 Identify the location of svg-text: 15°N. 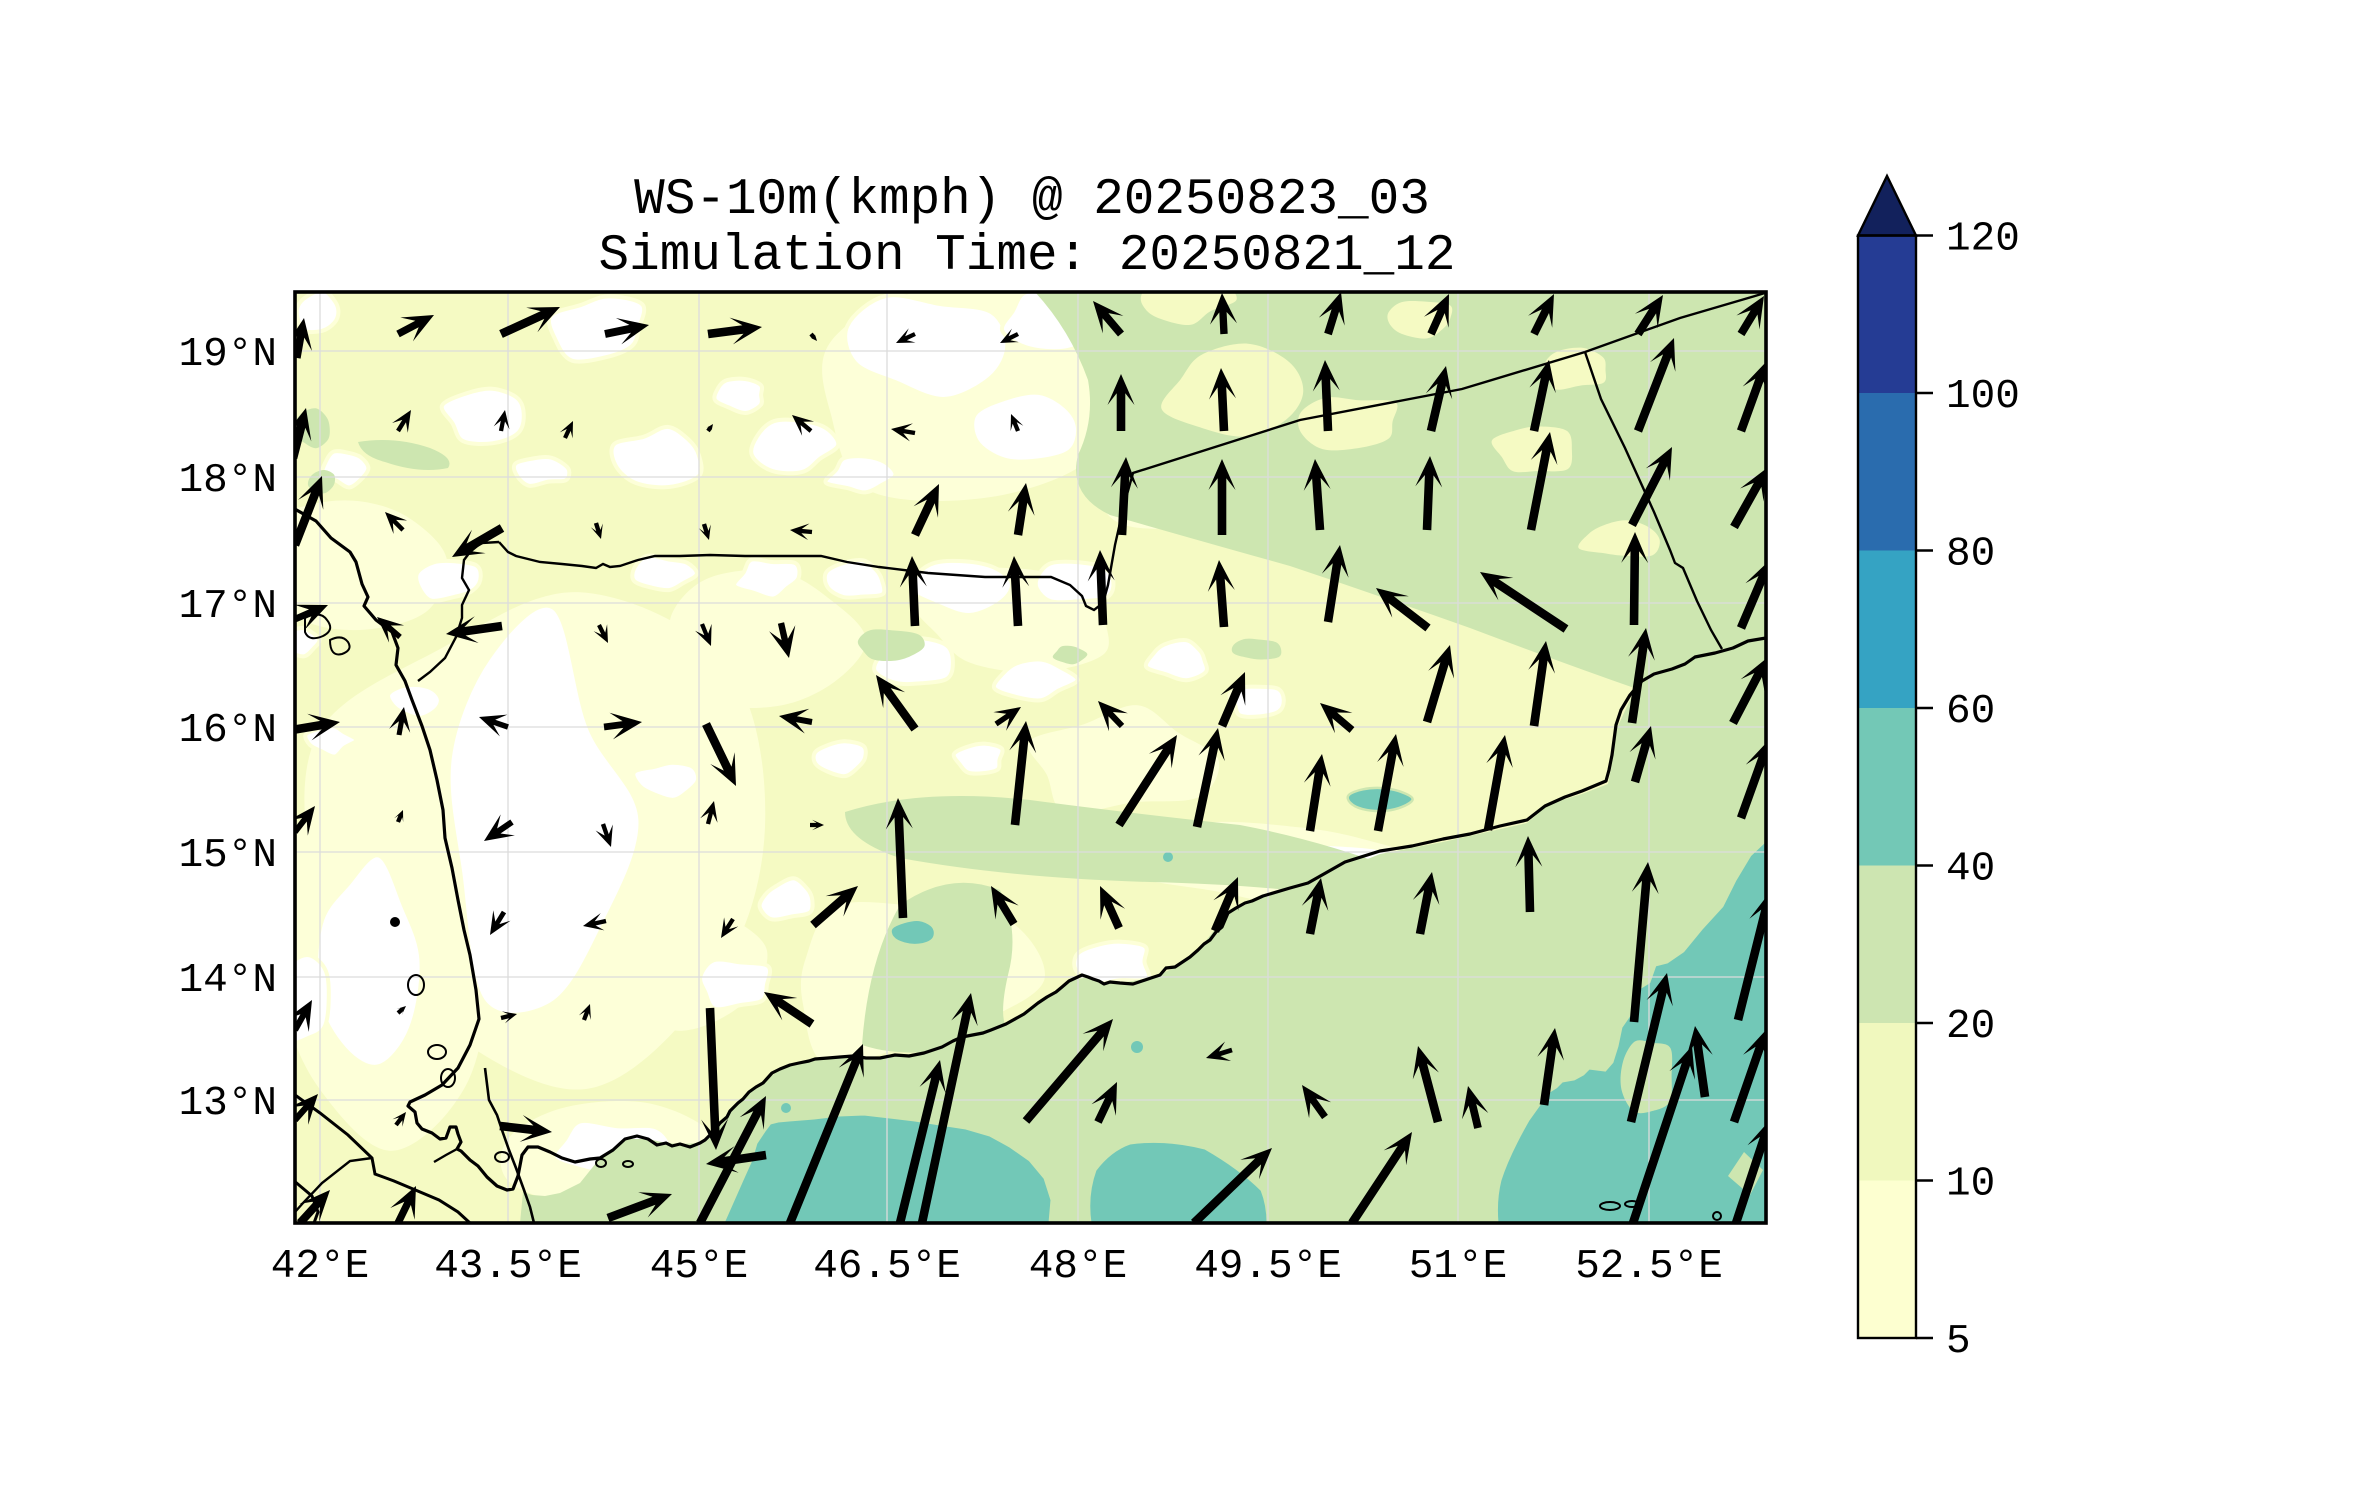
(228, 856).